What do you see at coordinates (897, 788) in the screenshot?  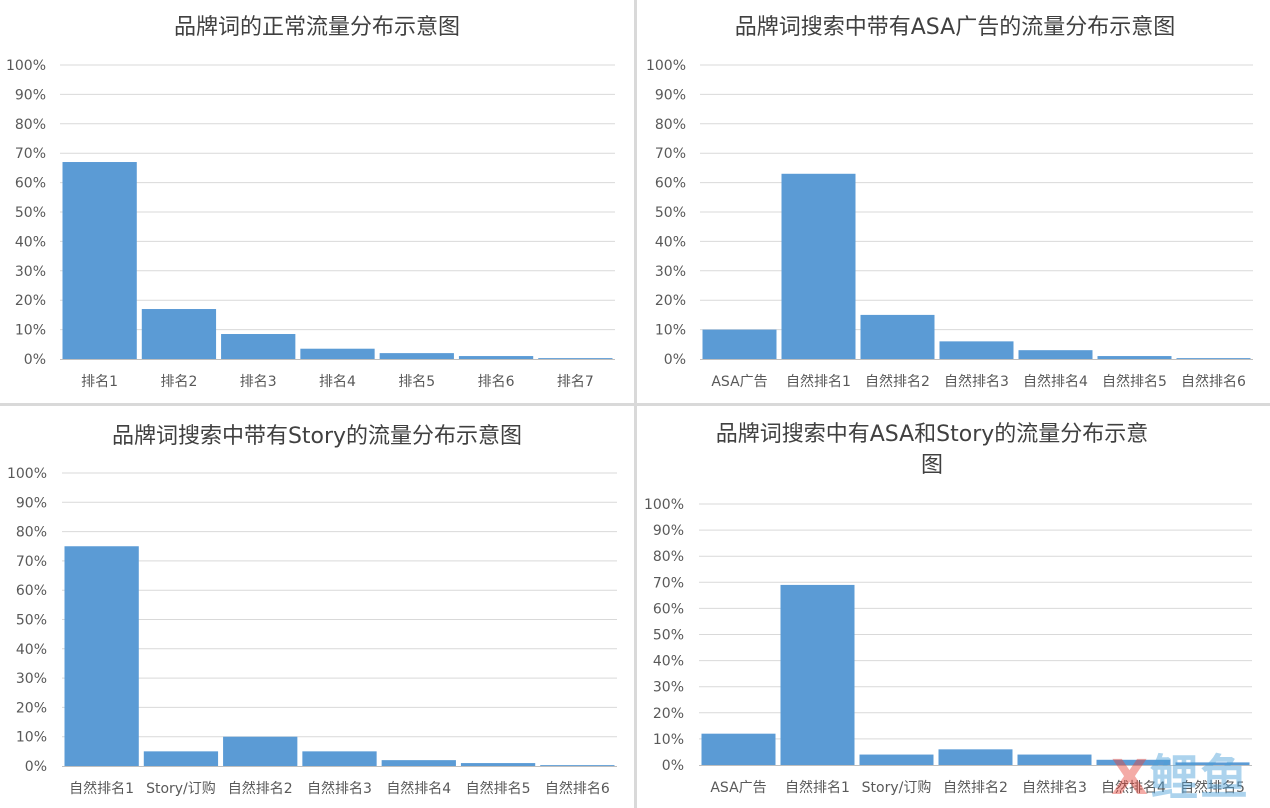 I see `x-category-label: Story/订购` at bounding box center [897, 788].